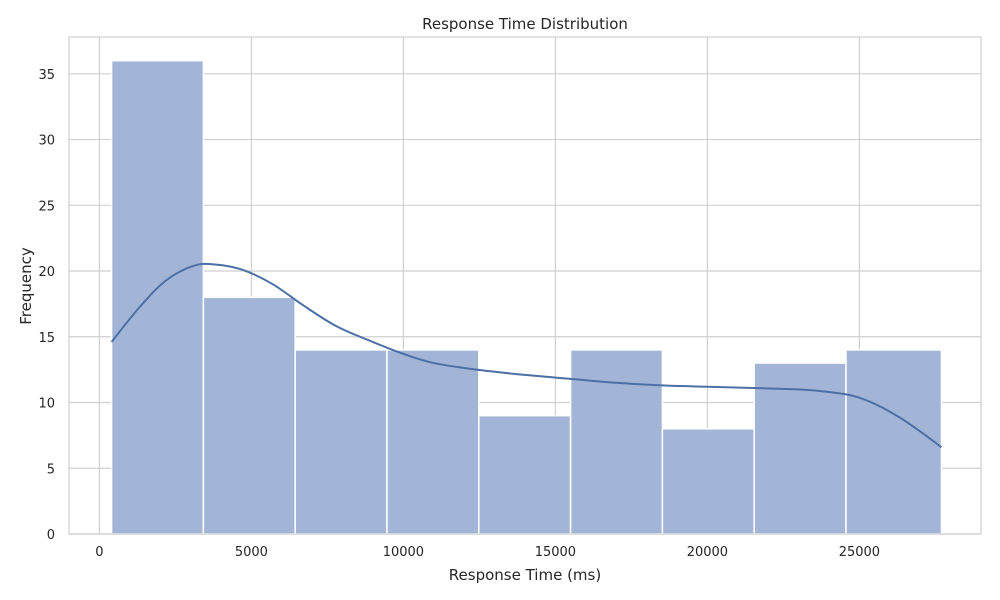  Describe the element at coordinates (707, 552) in the screenshot. I see `x-tick-label: 20000` at that location.